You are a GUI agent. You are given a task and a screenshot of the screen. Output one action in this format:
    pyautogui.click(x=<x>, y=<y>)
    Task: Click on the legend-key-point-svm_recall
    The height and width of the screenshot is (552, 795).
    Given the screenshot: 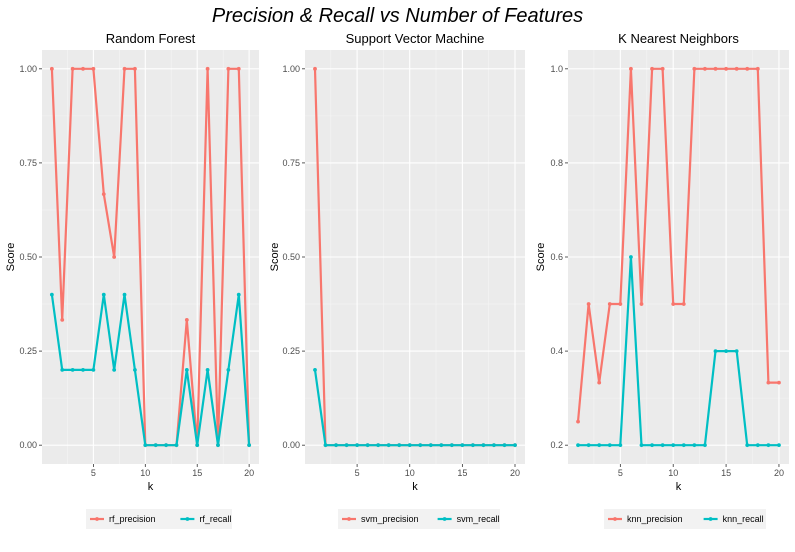 What is the action you would take?
    pyautogui.click(x=444, y=519)
    